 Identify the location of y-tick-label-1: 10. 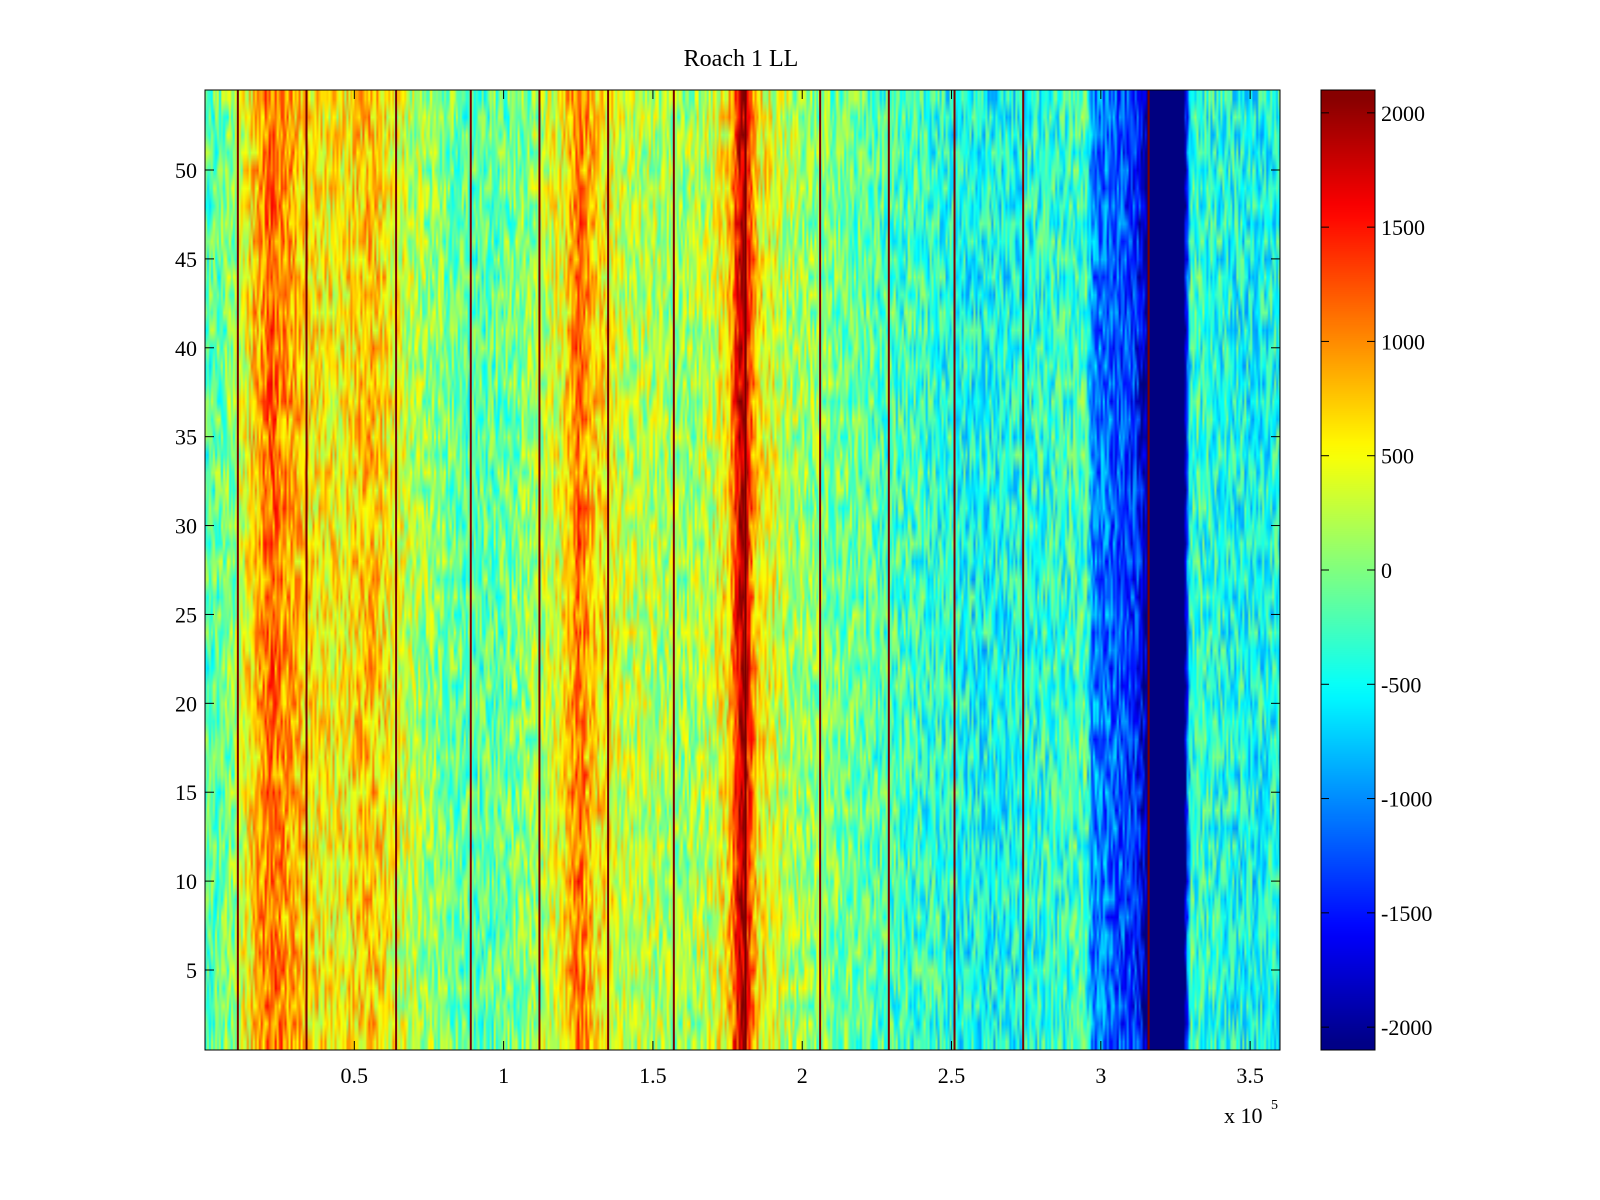
(186, 881).